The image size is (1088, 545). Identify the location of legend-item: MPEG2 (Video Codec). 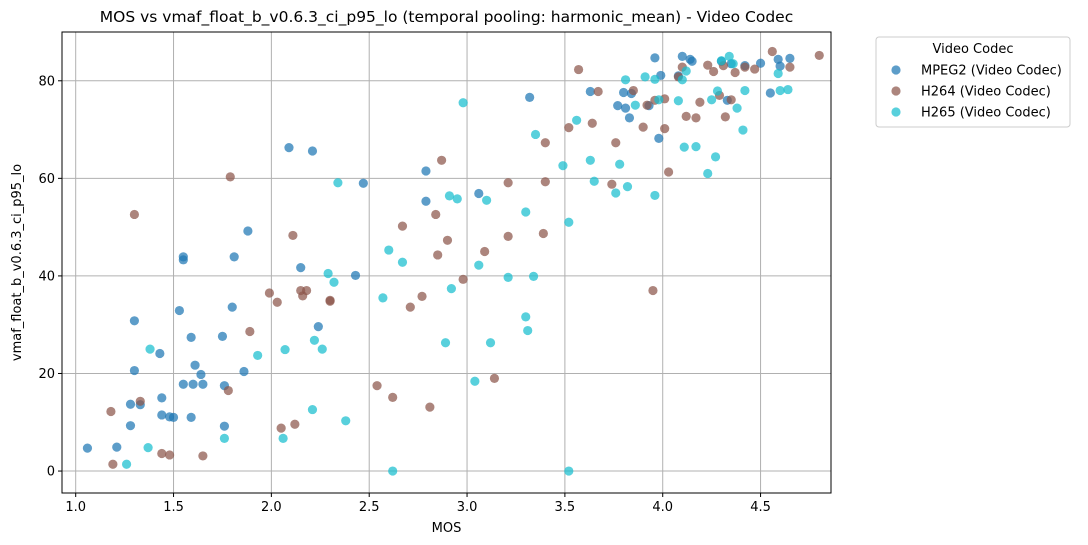
(976, 71).